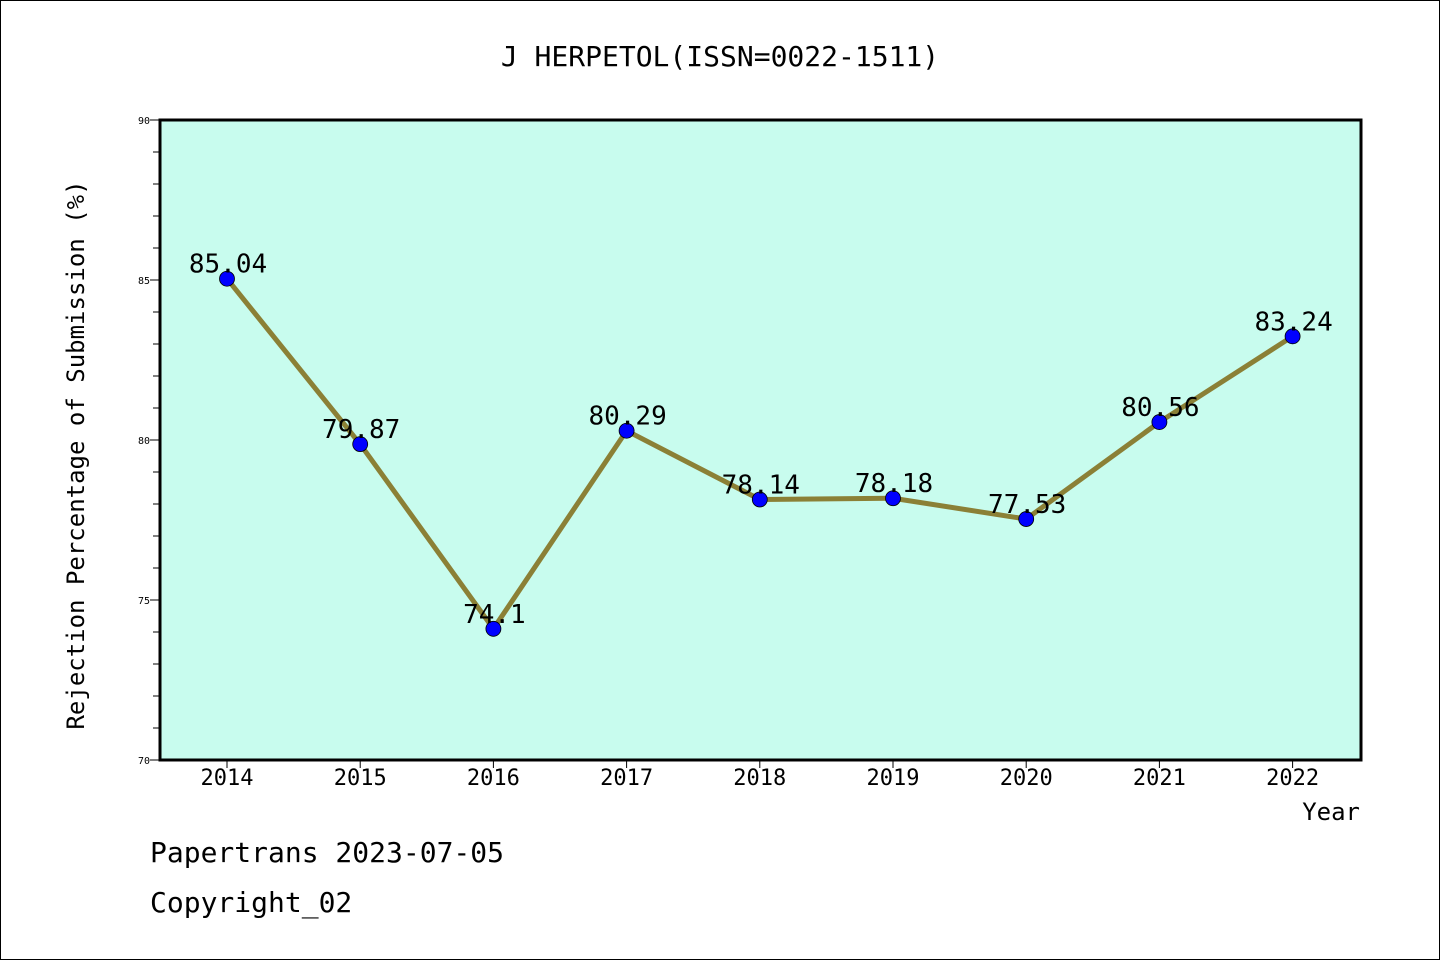  I want to click on data-point-2022, so click(1292, 336).